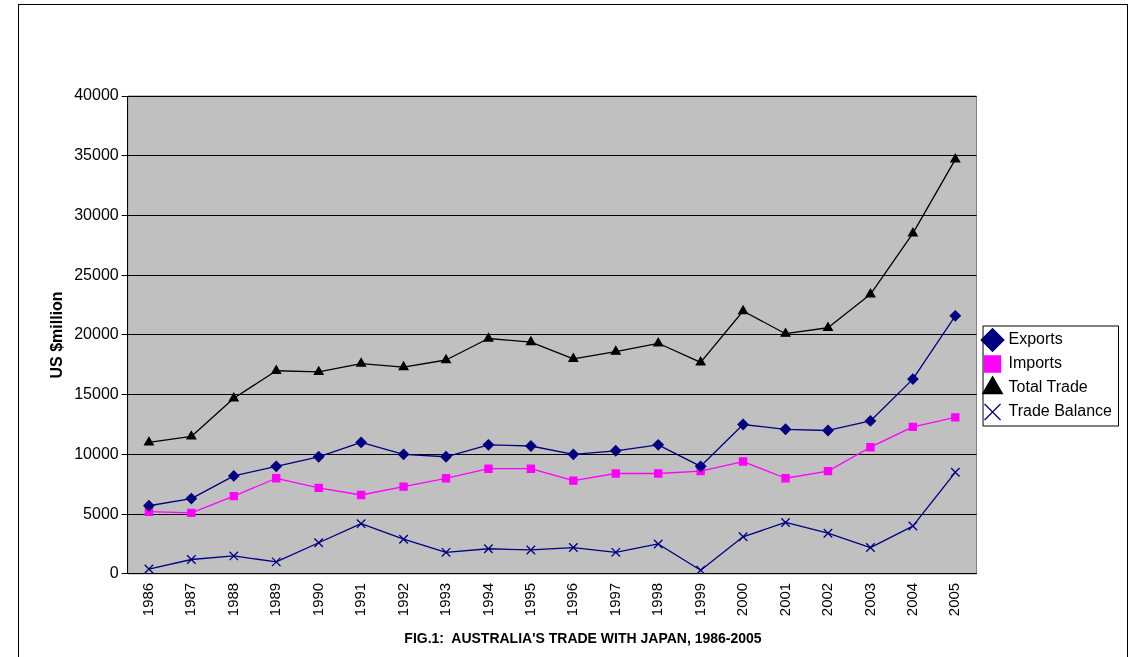 The width and height of the screenshot is (1130, 657). What do you see at coordinates (148, 599) in the screenshot?
I see `x-tick-label: 1986` at bounding box center [148, 599].